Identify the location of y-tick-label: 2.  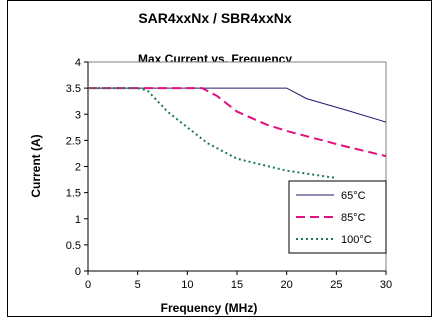
(78, 168).